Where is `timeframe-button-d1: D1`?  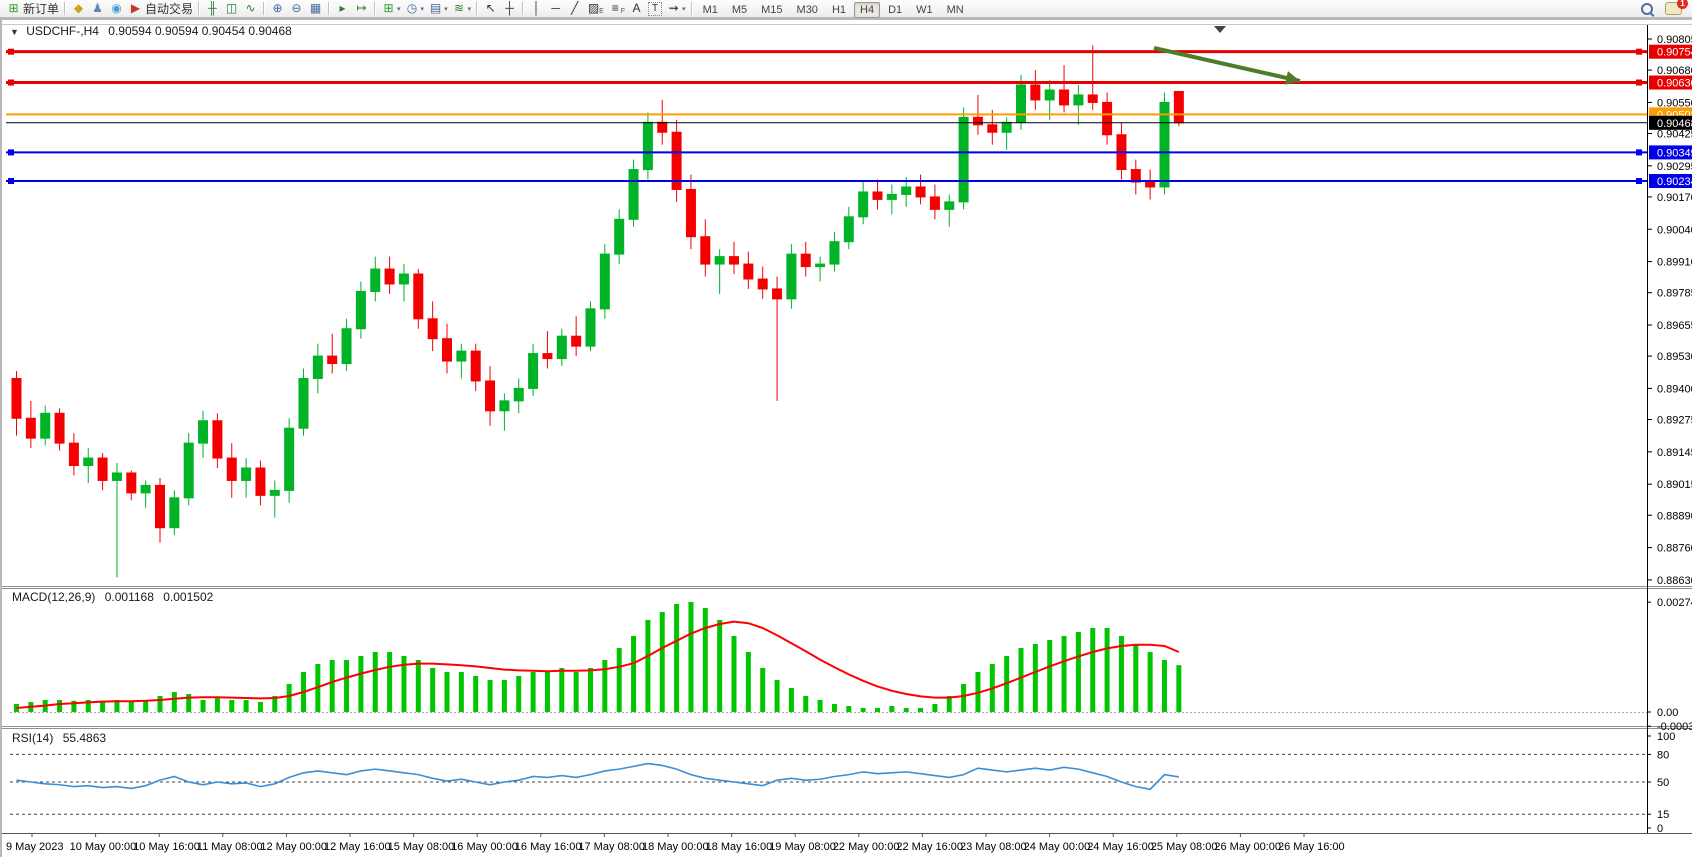 timeframe-button-d1: D1 is located at coordinates (895, 9).